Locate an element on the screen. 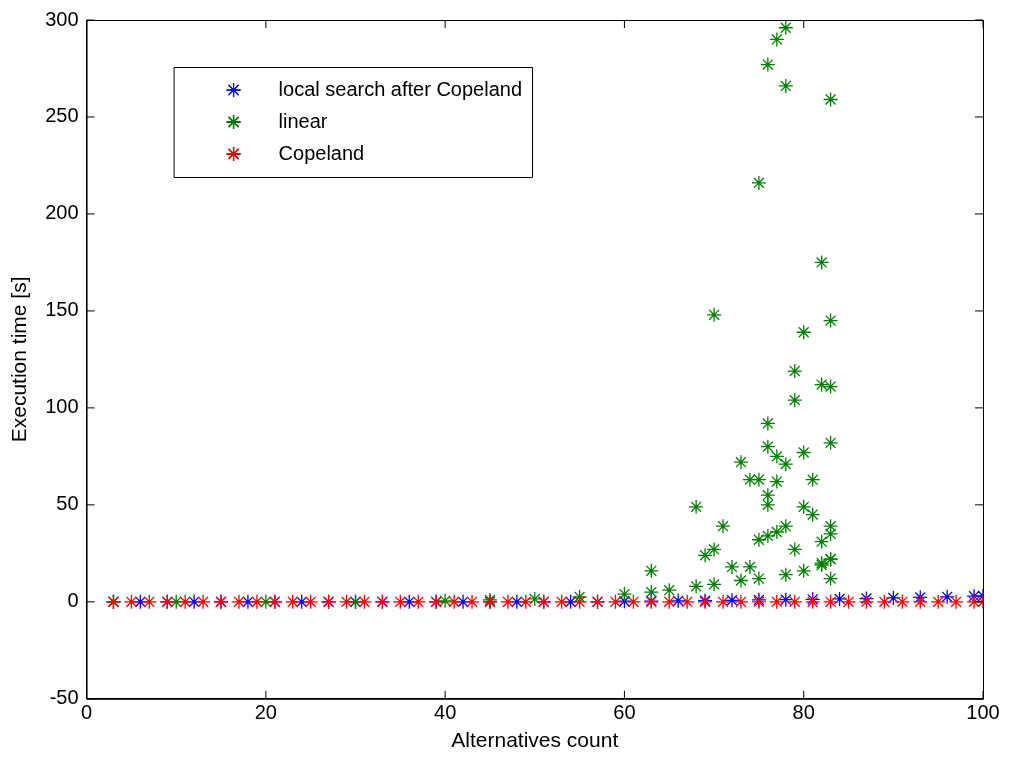 The width and height of the screenshot is (1011, 758). legend-label: local search after Copeland is located at coordinates (400, 88).